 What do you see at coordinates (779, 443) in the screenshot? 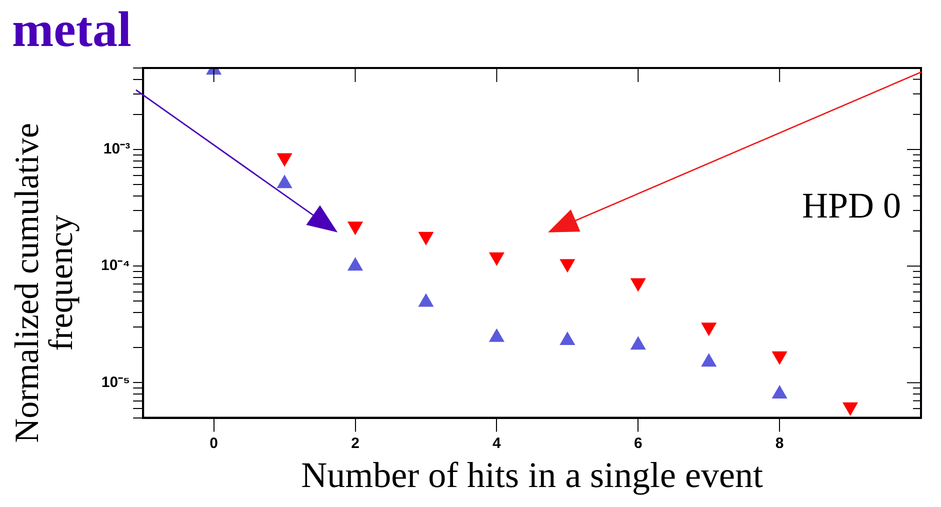
I see `x-tick-label: 8` at bounding box center [779, 443].